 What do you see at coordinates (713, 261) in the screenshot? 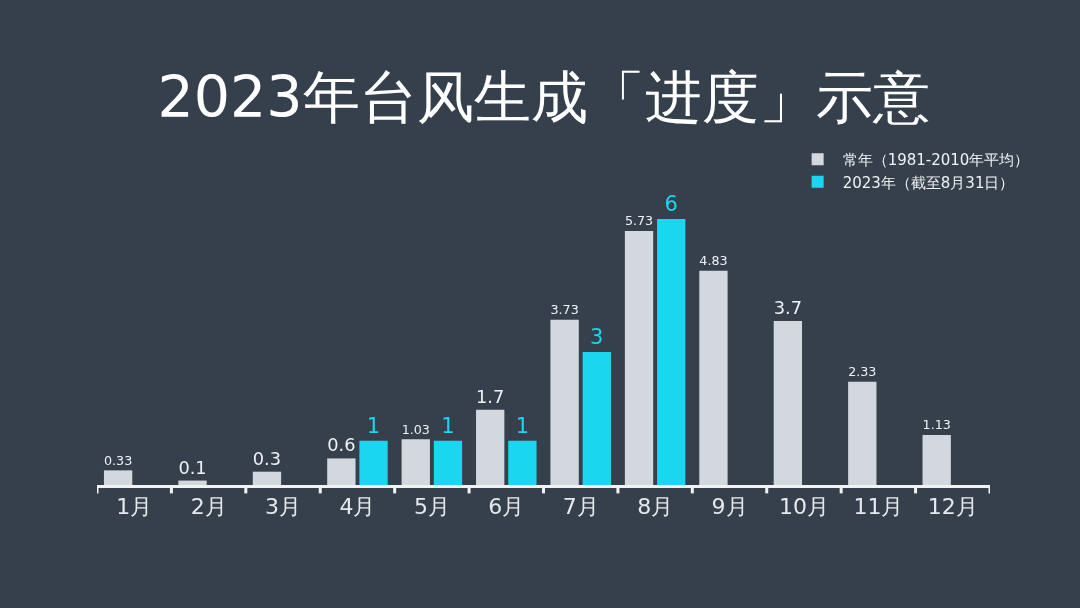
I see `data-label: 4.83` at bounding box center [713, 261].